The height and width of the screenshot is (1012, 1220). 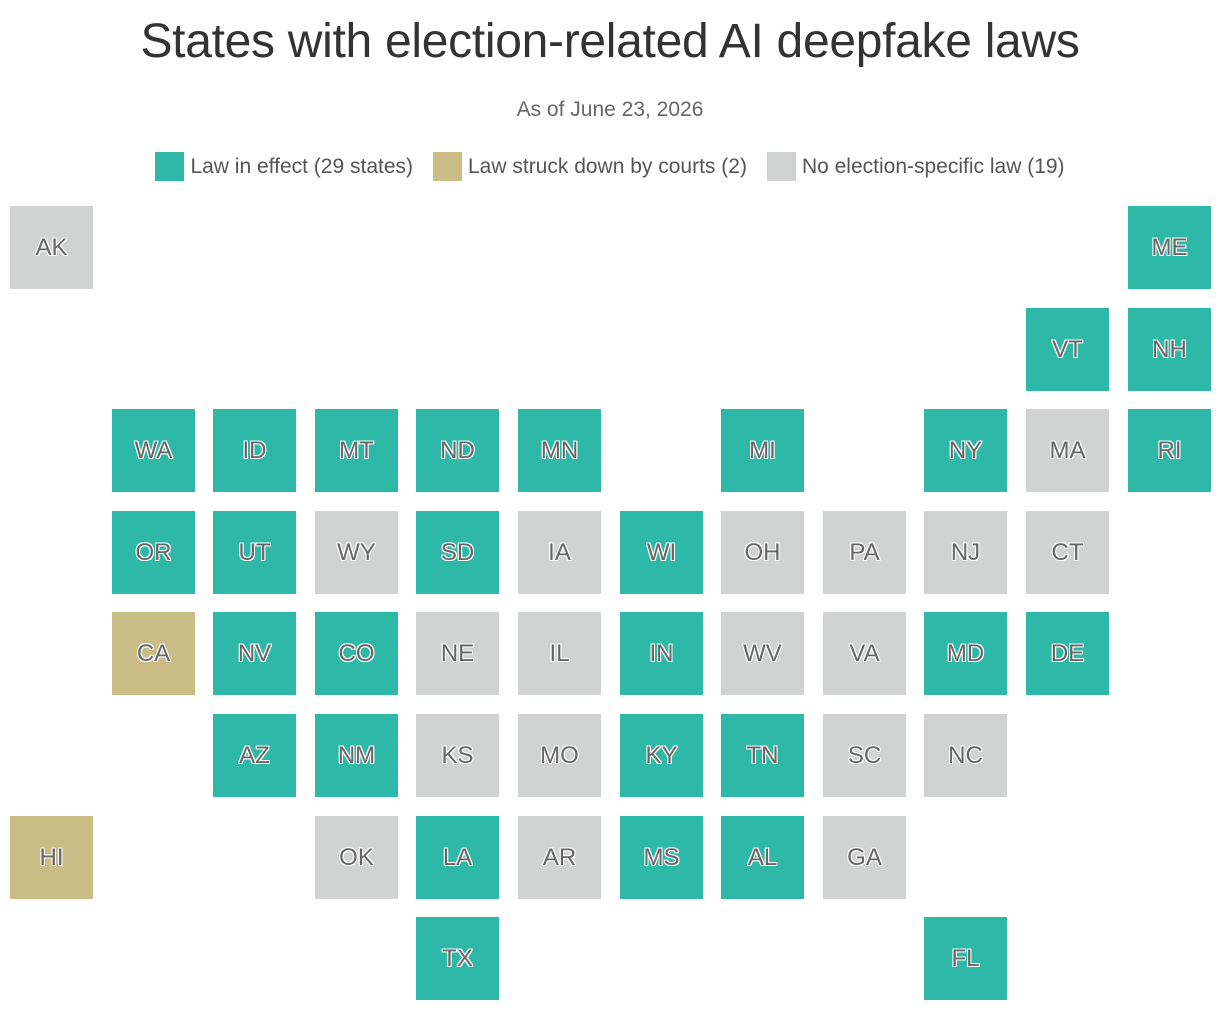 I want to click on state-tile-wi: WI, so click(x=661, y=552).